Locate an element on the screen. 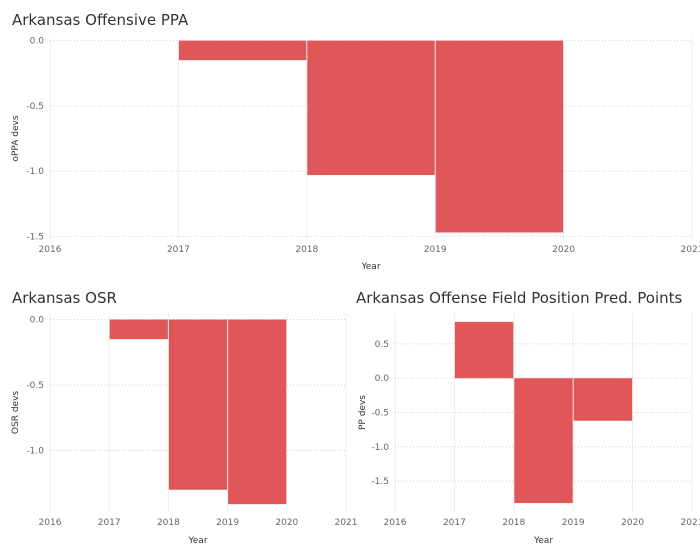 The height and width of the screenshot is (560, 700). chart-title: Arkansas Offensive PPA is located at coordinates (100, 20).